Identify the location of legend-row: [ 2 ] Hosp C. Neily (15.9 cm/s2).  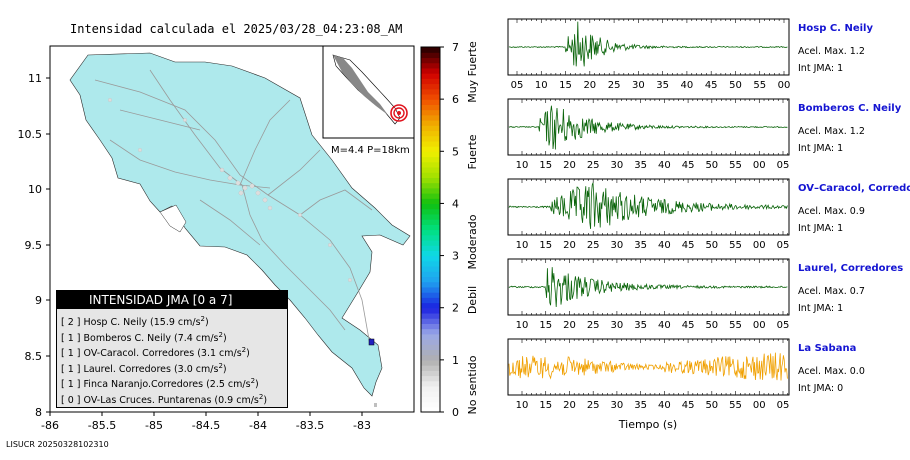
(135, 321).